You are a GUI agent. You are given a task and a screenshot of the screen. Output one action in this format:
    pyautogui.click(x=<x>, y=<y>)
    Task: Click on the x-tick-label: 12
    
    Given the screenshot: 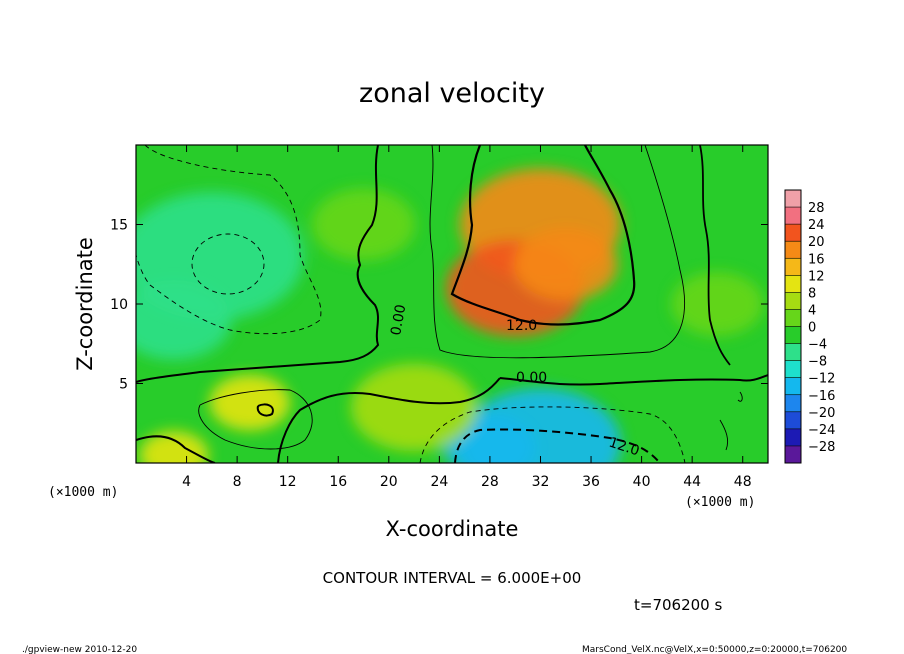 What is the action you would take?
    pyautogui.click(x=288, y=482)
    